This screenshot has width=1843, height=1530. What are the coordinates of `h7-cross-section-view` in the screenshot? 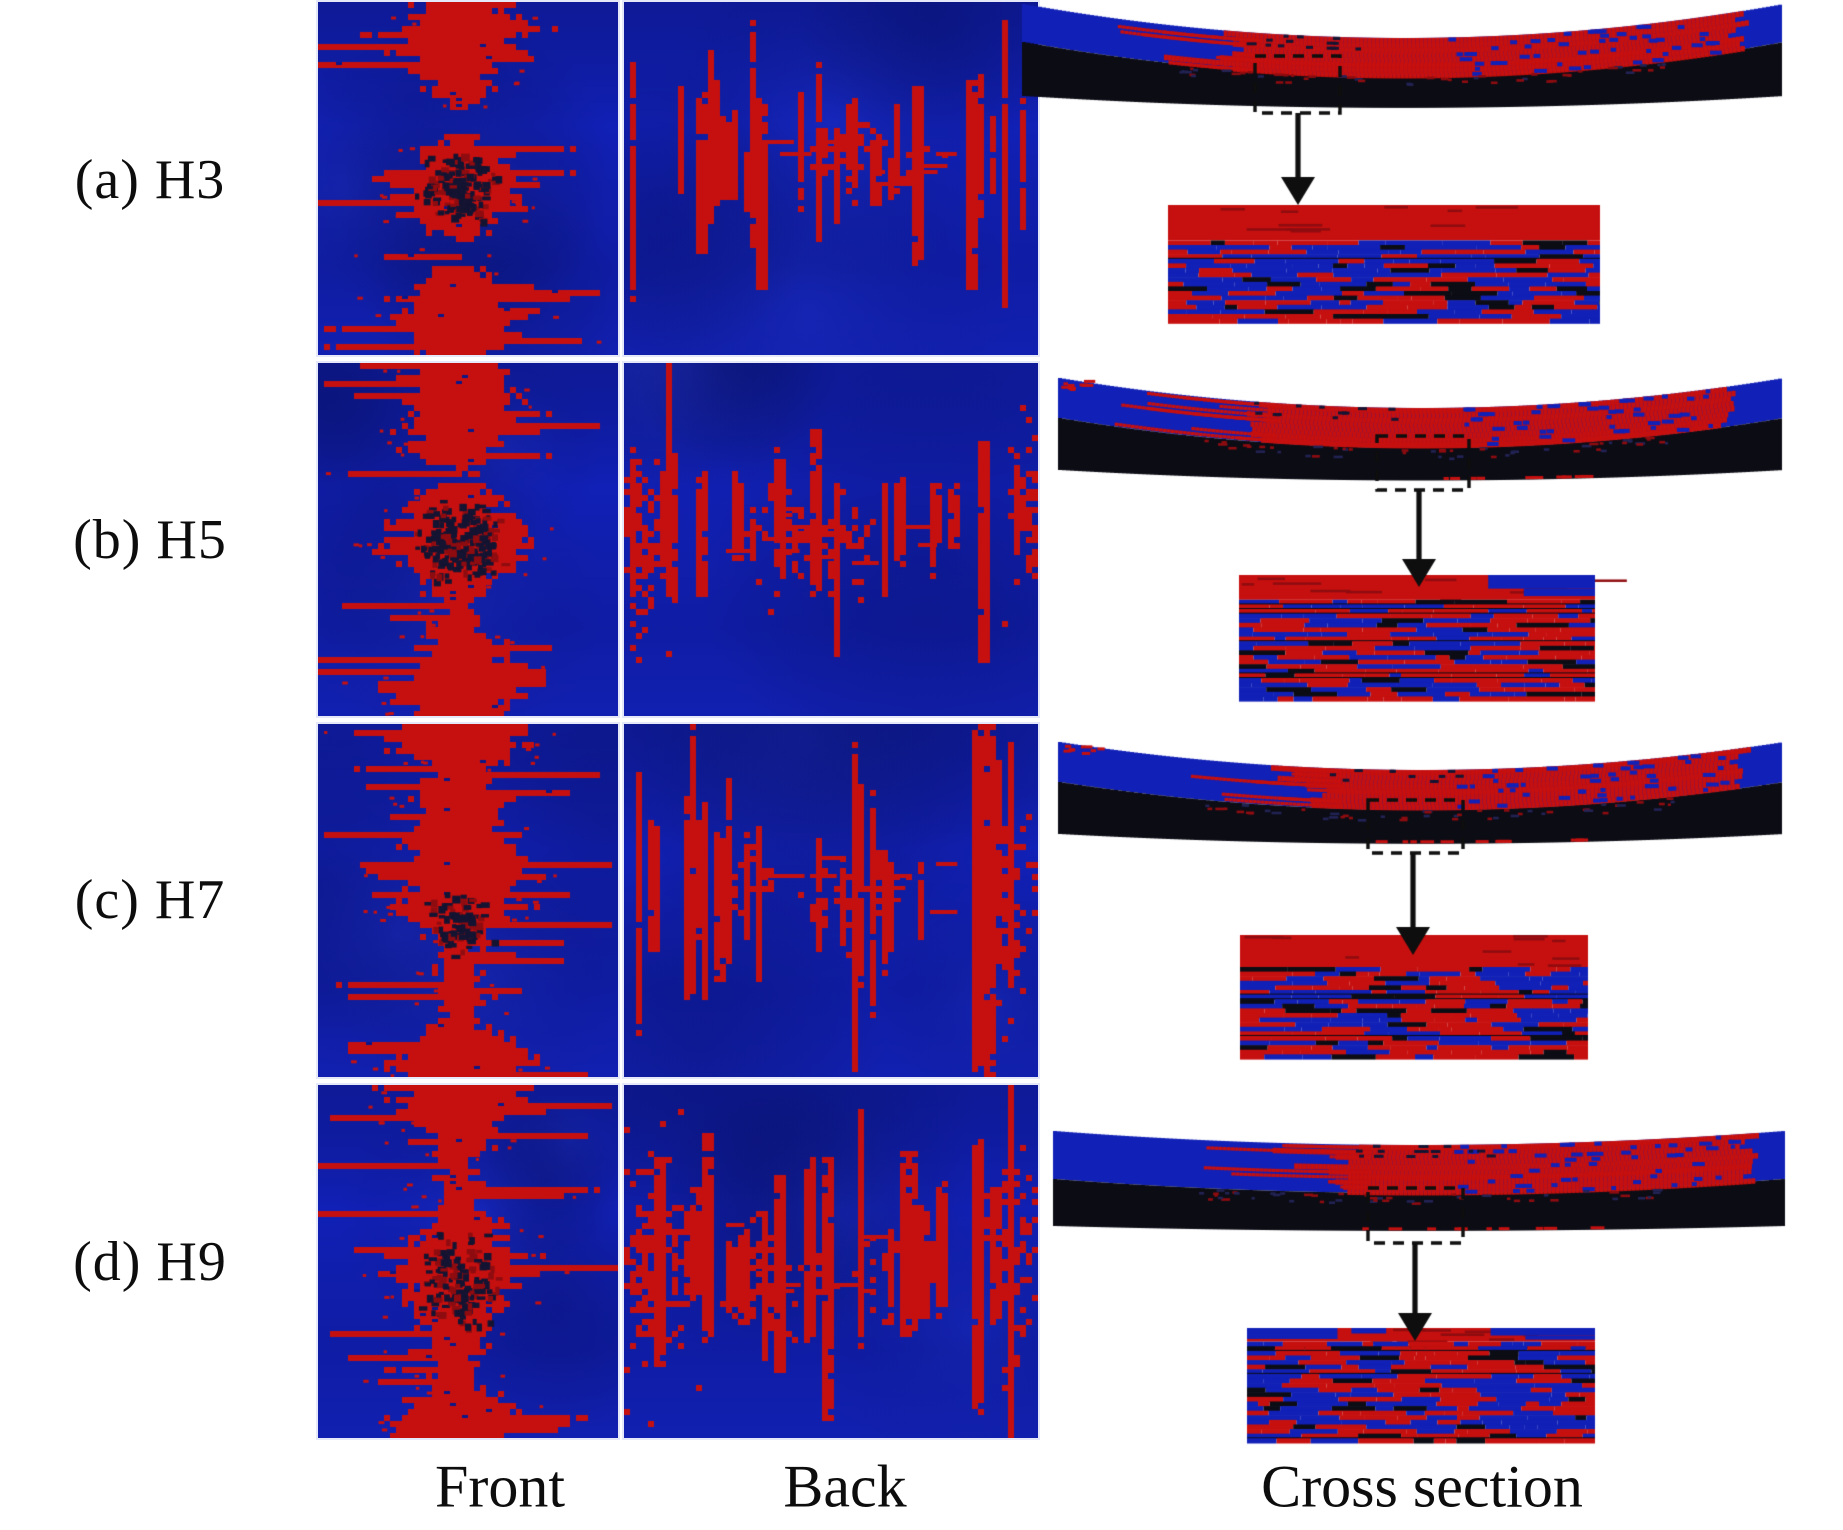 It's located at (1410, 910).